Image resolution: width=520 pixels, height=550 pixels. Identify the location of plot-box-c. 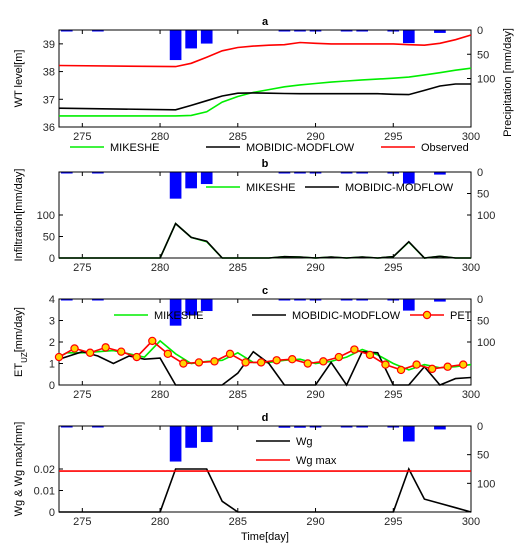
(265, 342).